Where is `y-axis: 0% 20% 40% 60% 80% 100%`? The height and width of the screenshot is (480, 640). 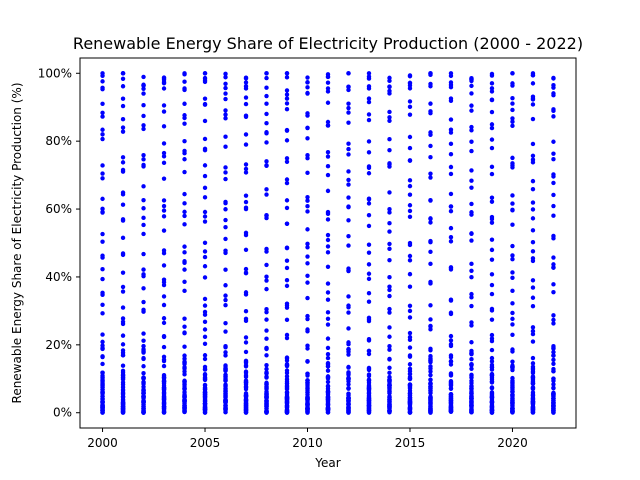 y-axis: 0% 20% 40% 60% 80% 100% is located at coordinates (59, 243).